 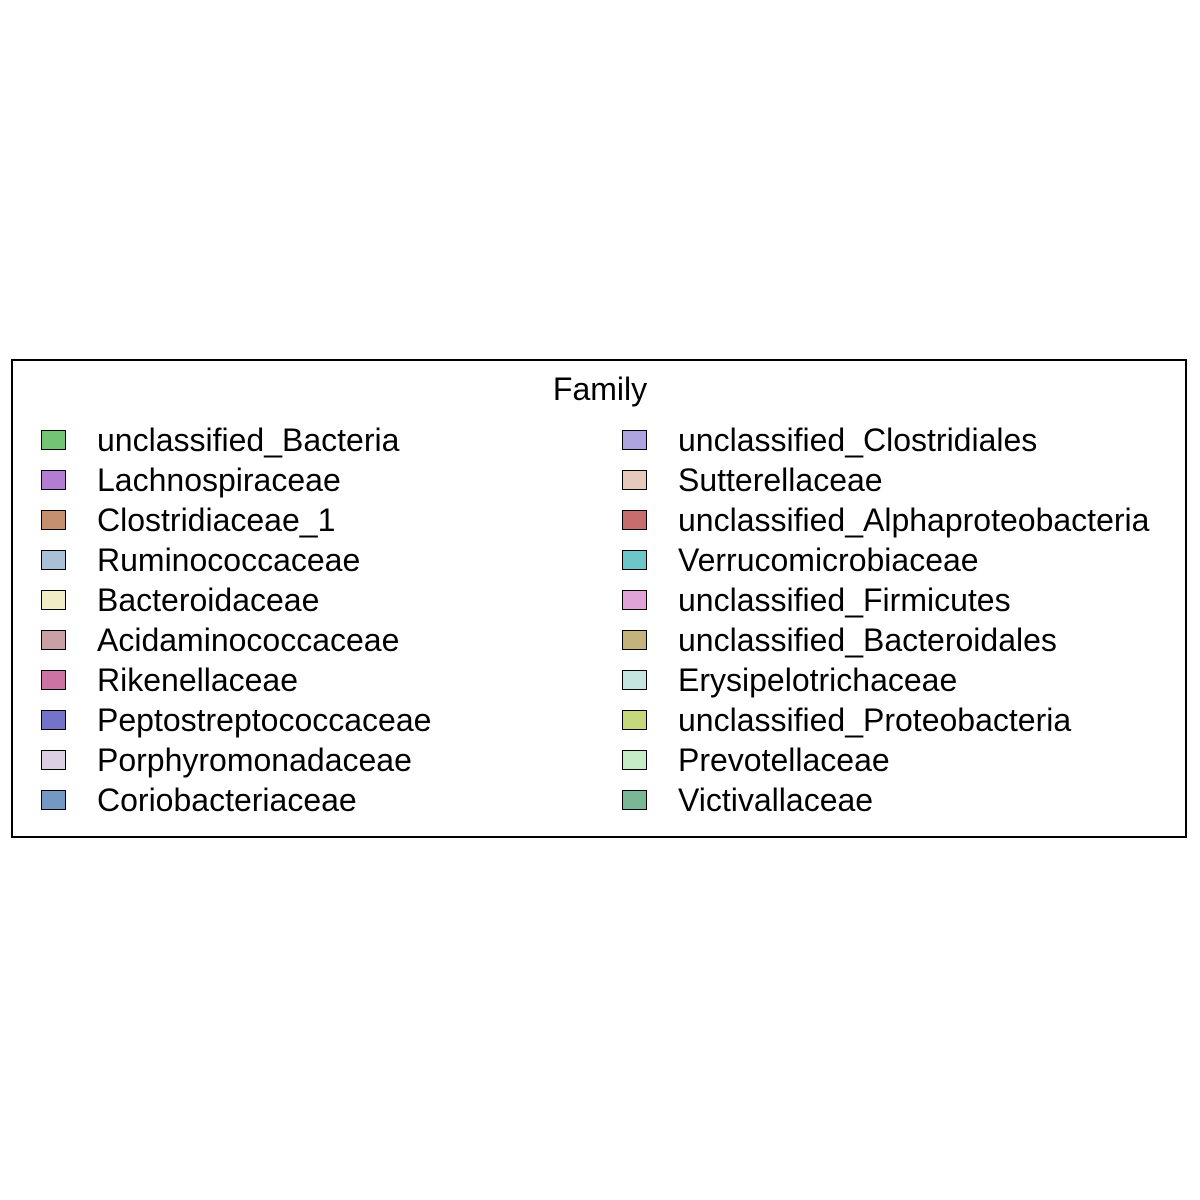 I want to click on legend-label: Verrucomicrobiaceae, so click(x=828, y=560).